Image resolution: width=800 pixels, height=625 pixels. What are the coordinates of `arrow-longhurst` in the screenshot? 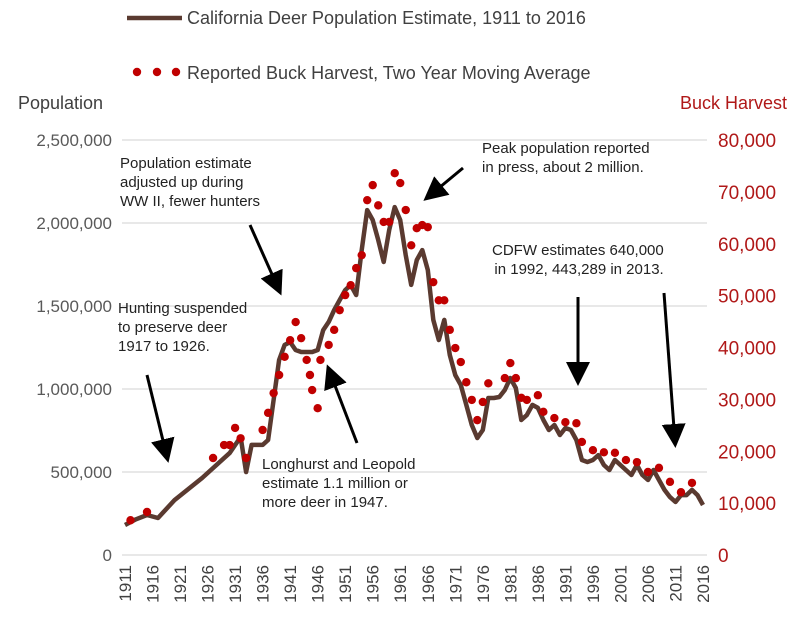 It's located at (341, 404).